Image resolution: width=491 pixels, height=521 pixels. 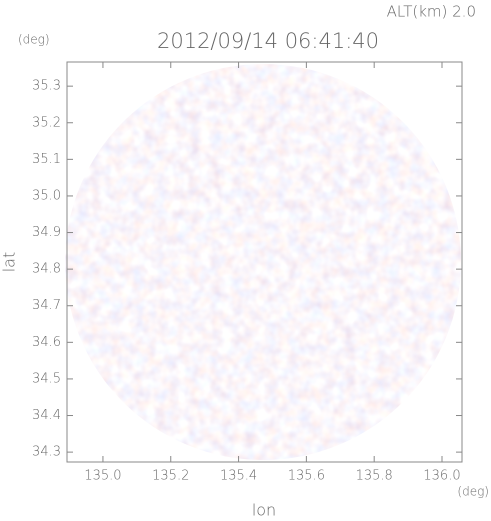 I want to click on y-axis-label: lat, so click(x=9, y=262).